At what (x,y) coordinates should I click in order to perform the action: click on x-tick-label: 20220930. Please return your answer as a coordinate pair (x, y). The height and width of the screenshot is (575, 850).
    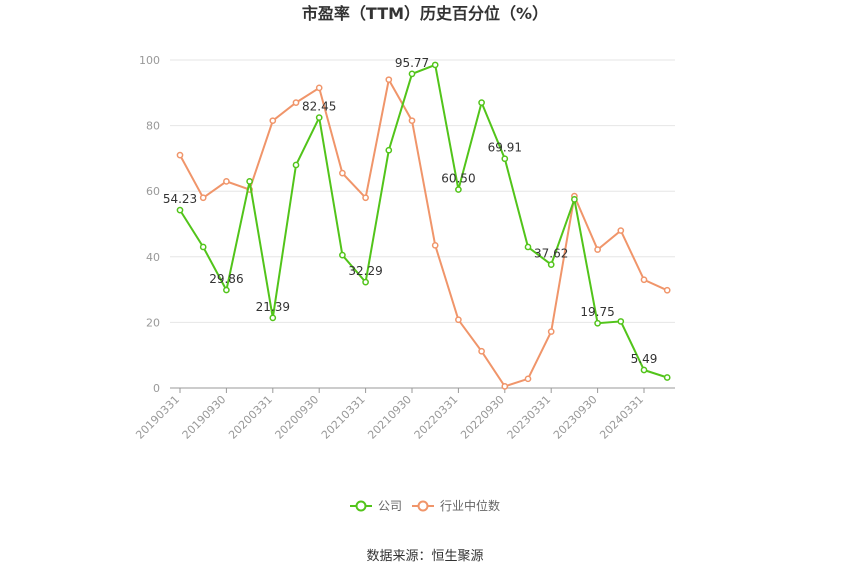
    Looking at the image, I should click on (482, 417).